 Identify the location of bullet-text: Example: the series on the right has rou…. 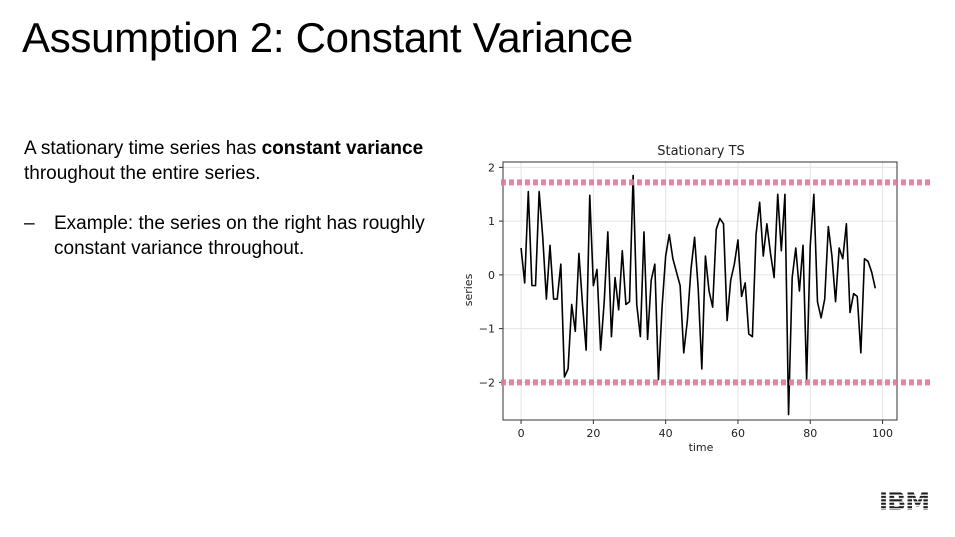
(239, 236).